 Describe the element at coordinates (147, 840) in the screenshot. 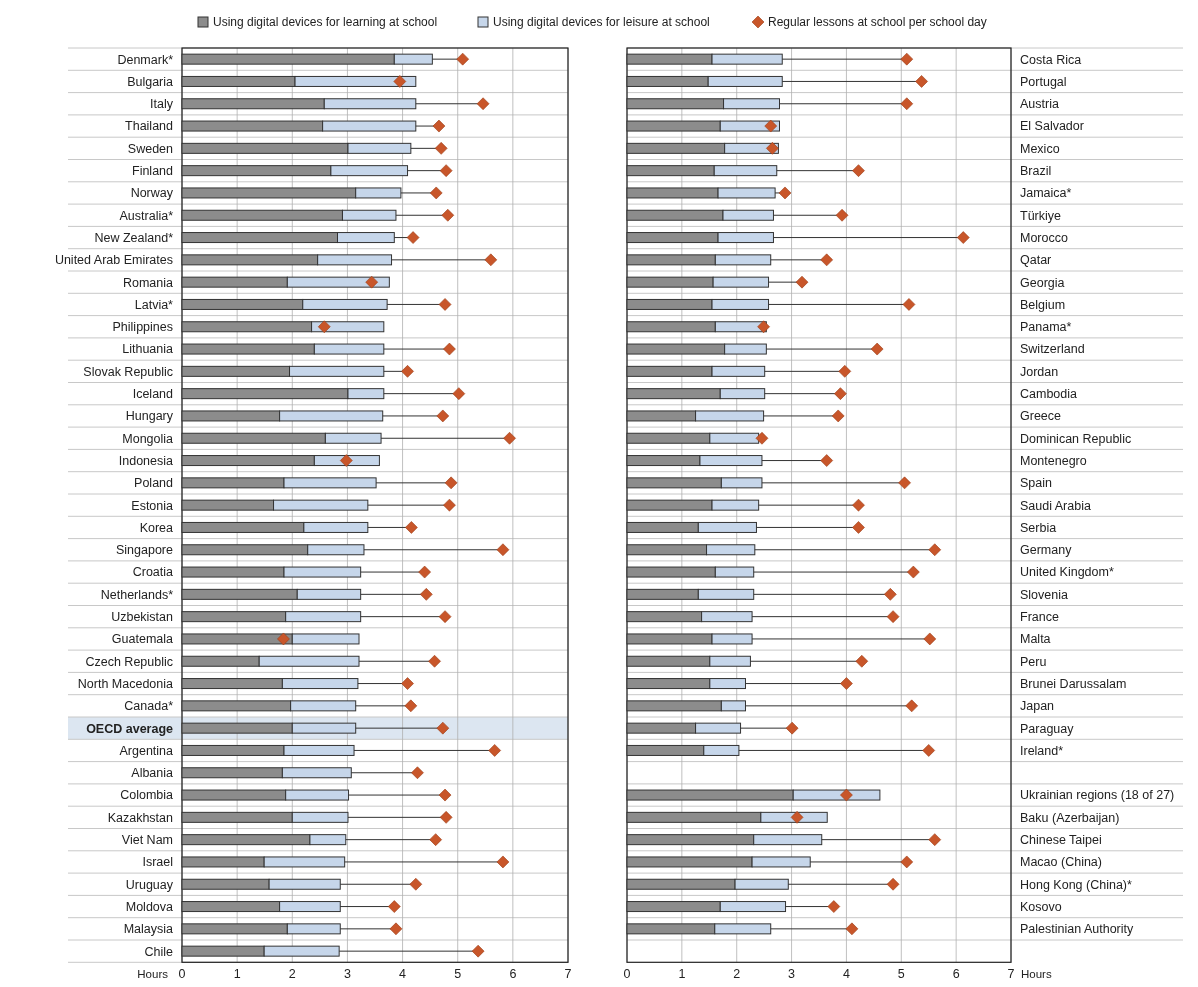

I see `y-tick-label: Viet Nam` at that location.